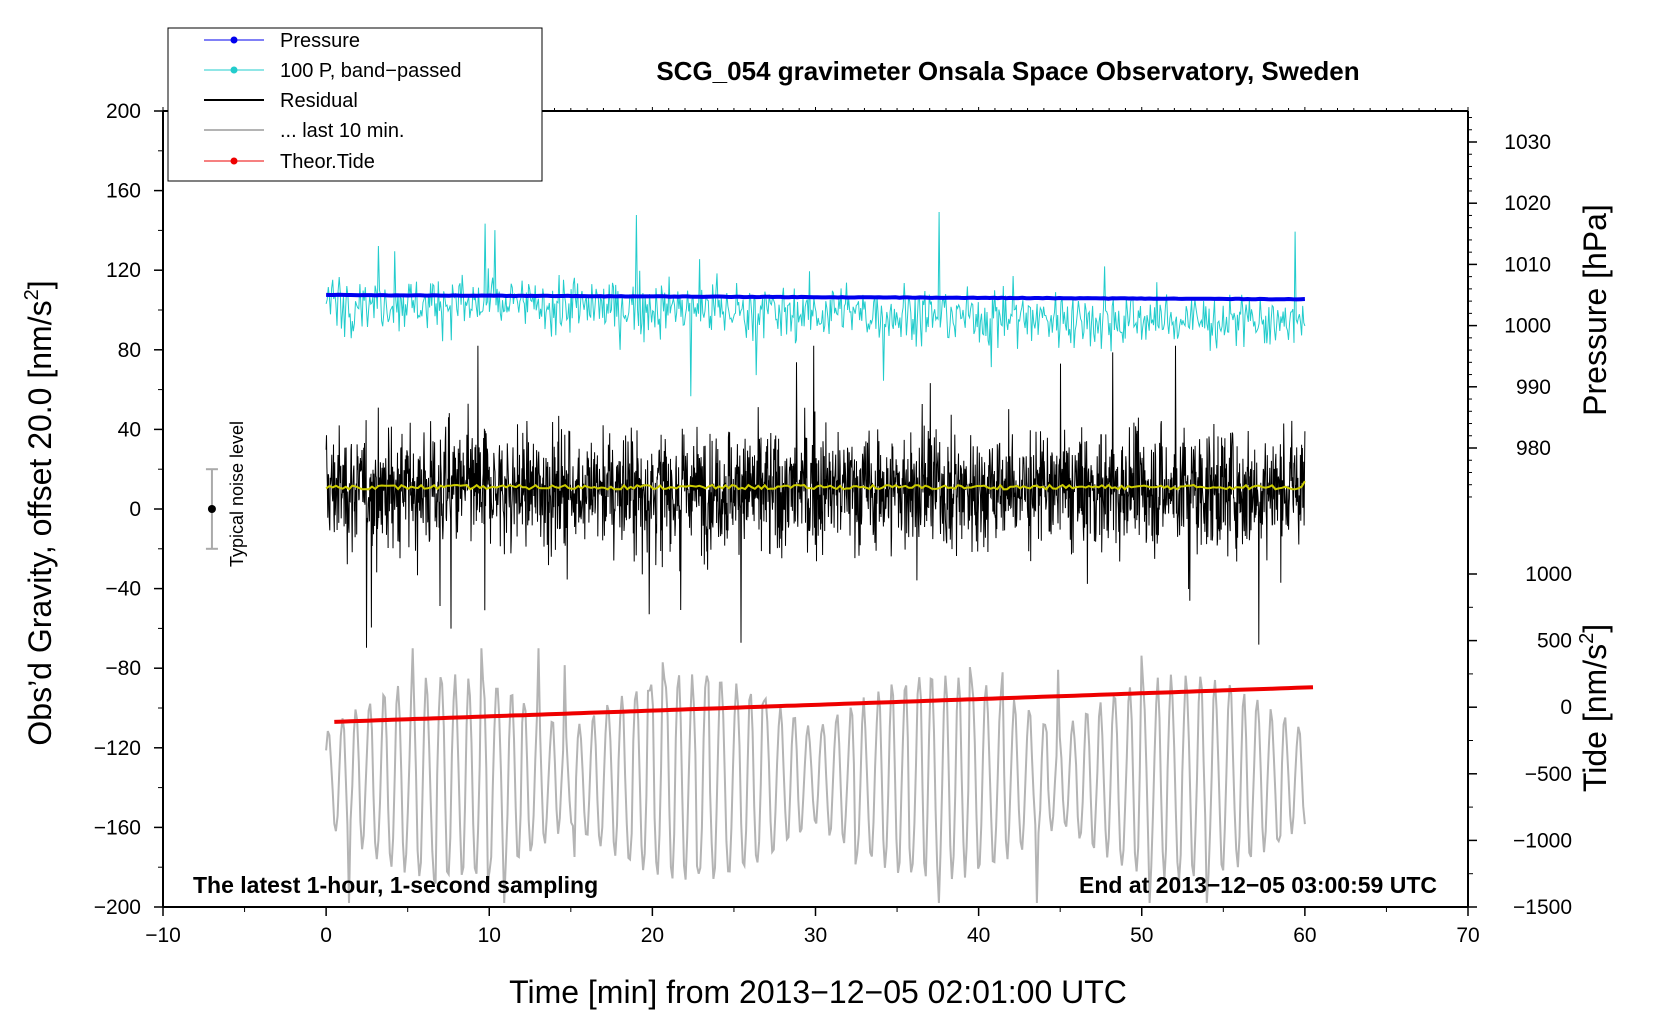  Describe the element at coordinates (1566, 707) in the screenshot. I see `tide-tick-label: 0` at that location.